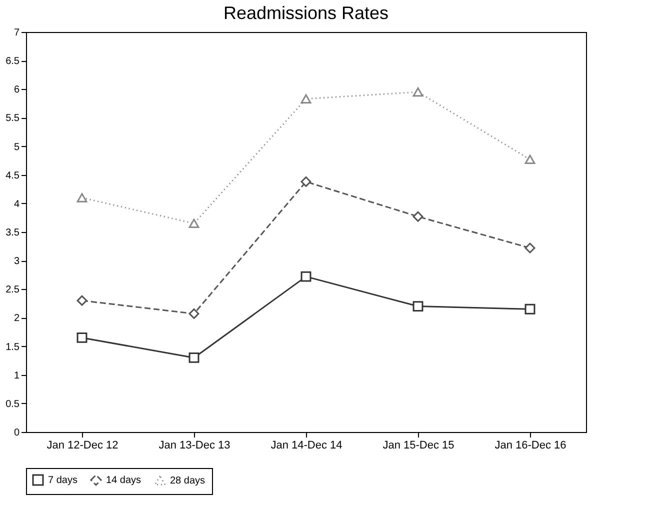 This screenshot has height=531, width=663. Describe the element at coordinates (13, 290) in the screenshot. I see `y-tick-label: 2.5` at that location.